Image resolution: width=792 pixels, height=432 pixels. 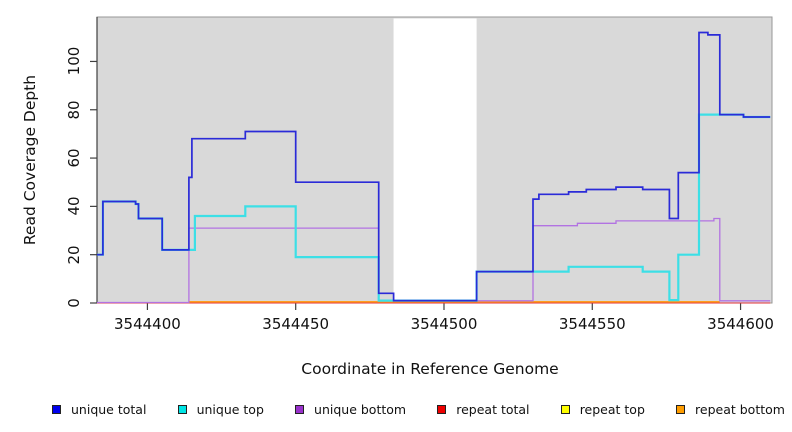 What do you see at coordinates (592, 324) in the screenshot?
I see `x-tick-label: 3544550` at bounding box center [592, 324].